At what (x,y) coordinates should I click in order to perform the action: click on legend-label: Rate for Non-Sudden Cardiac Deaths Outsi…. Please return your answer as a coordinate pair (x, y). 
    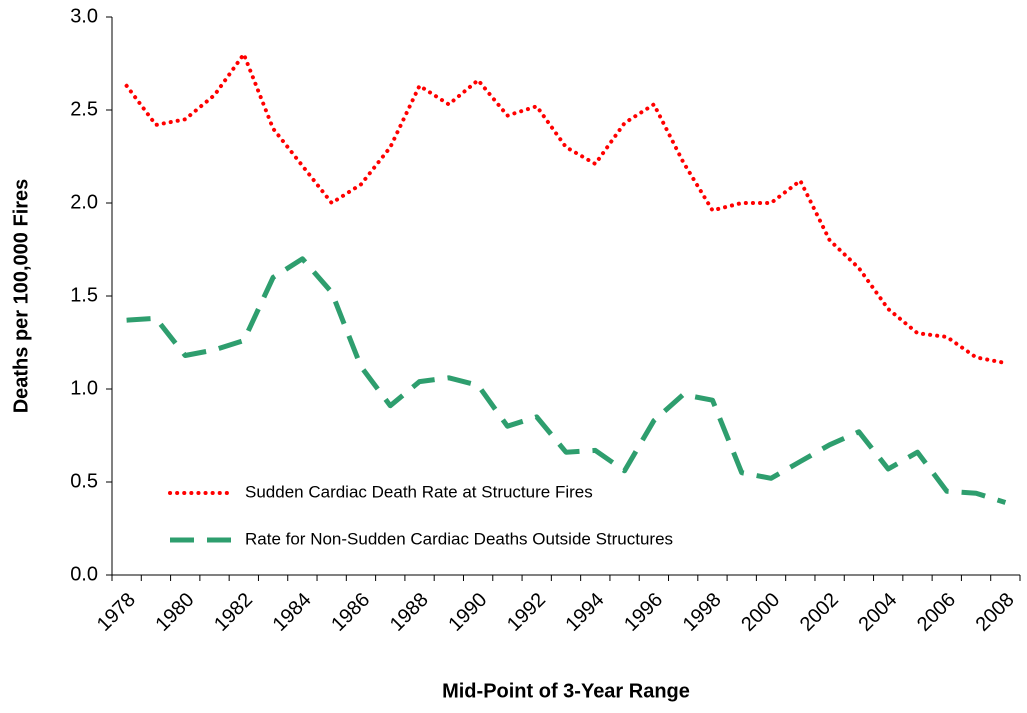
    Looking at the image, I should click on (459, 538).